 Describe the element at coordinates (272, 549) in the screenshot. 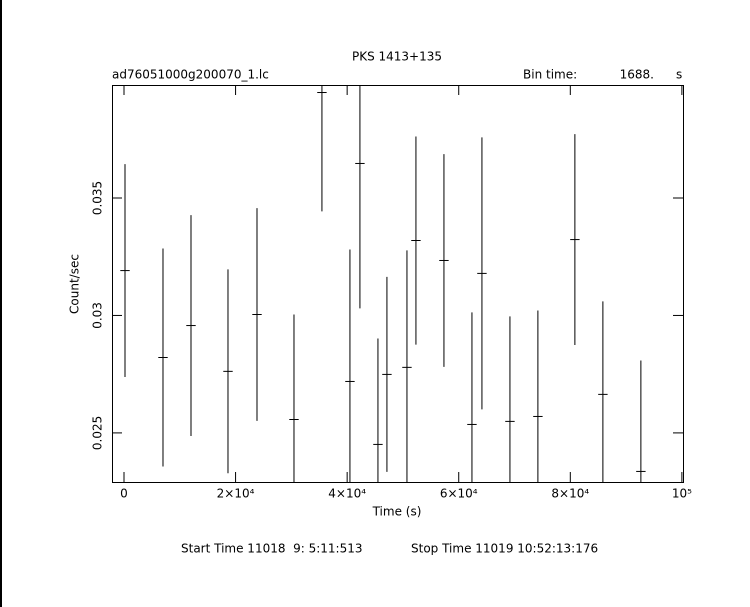

I see `start-time: Start Time 11018 9: 5:11:513` at that location.